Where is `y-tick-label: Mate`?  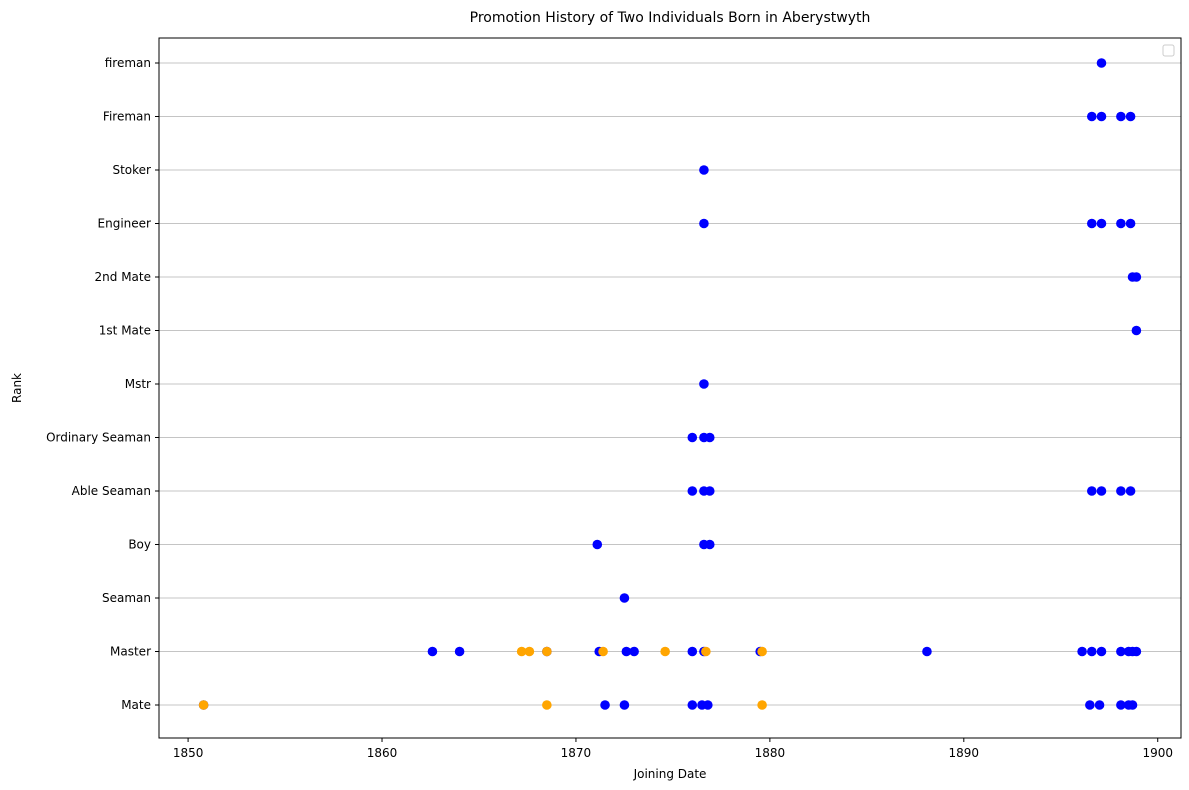
y-tick-label: Mate is located at coordinates (136, 705).